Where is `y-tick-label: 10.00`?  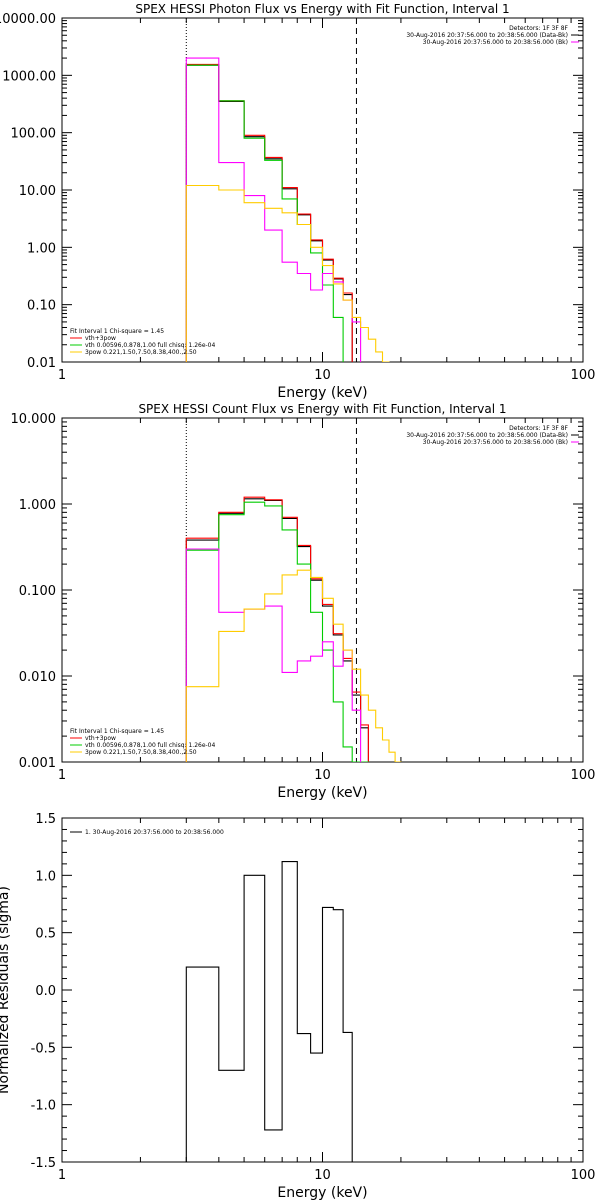
y-tick-label: 10.00 is located at coordinates (37, 191).